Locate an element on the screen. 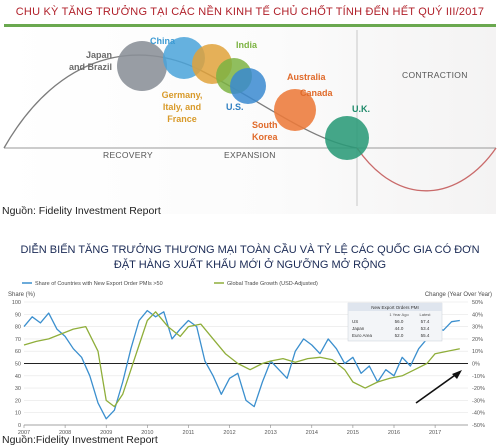 This screenshot has width=500, height=448. label-uk: U.K. is located at coordinates (361, 109).